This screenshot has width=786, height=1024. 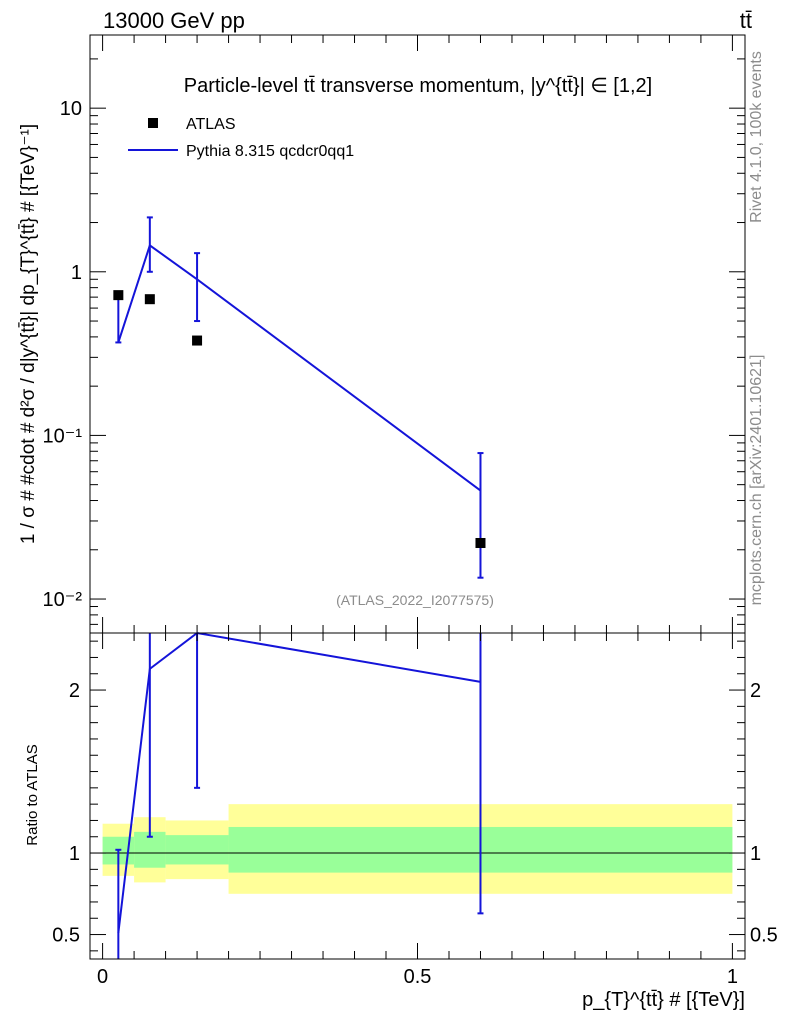 I want to click on legend: ATLAS Pythia 8.315 qcdcr0qq1, so click(x=241, y=138).